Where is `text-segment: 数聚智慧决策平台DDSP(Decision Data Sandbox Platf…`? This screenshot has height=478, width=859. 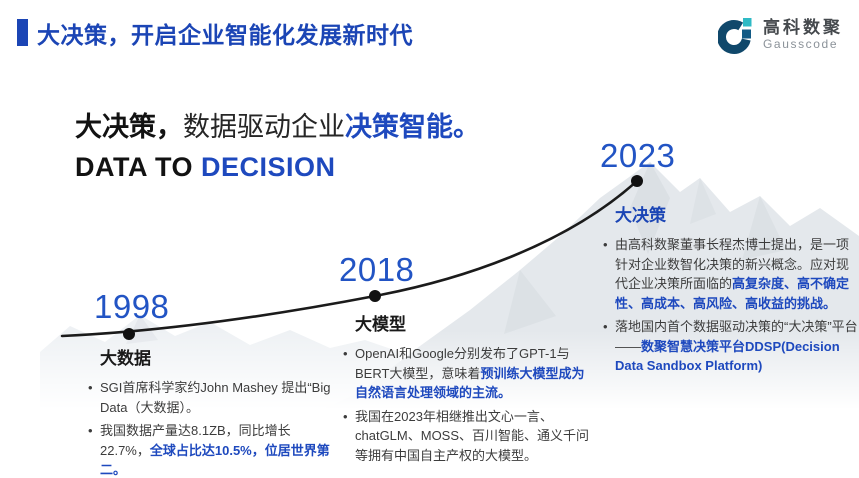 text-segment: 数聚智慧决策平台DDSP(Decision Data Sandbox Platf… is located at coordinates (727, 356).